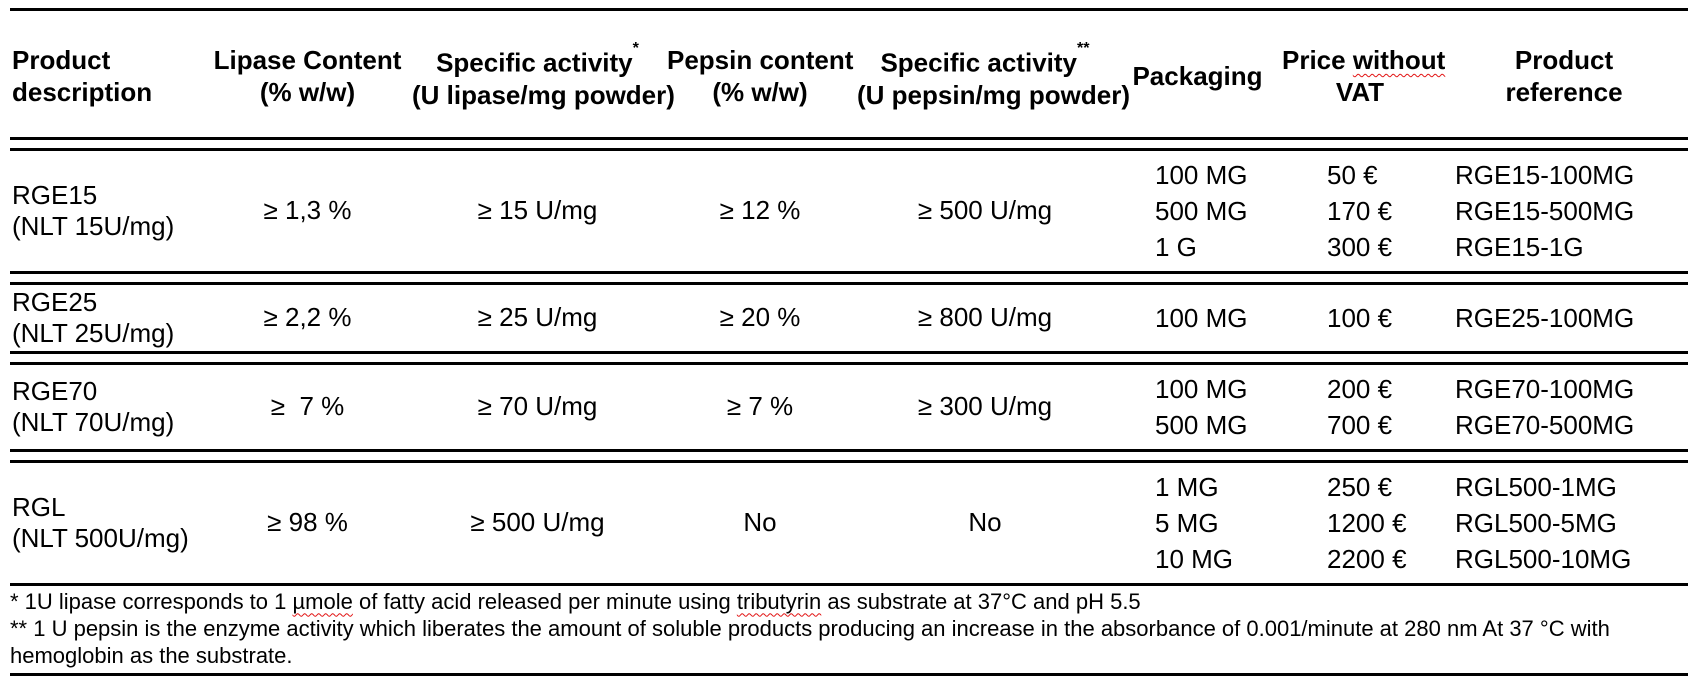  I want to click on header-line: (% w/w), so click(307, 92).